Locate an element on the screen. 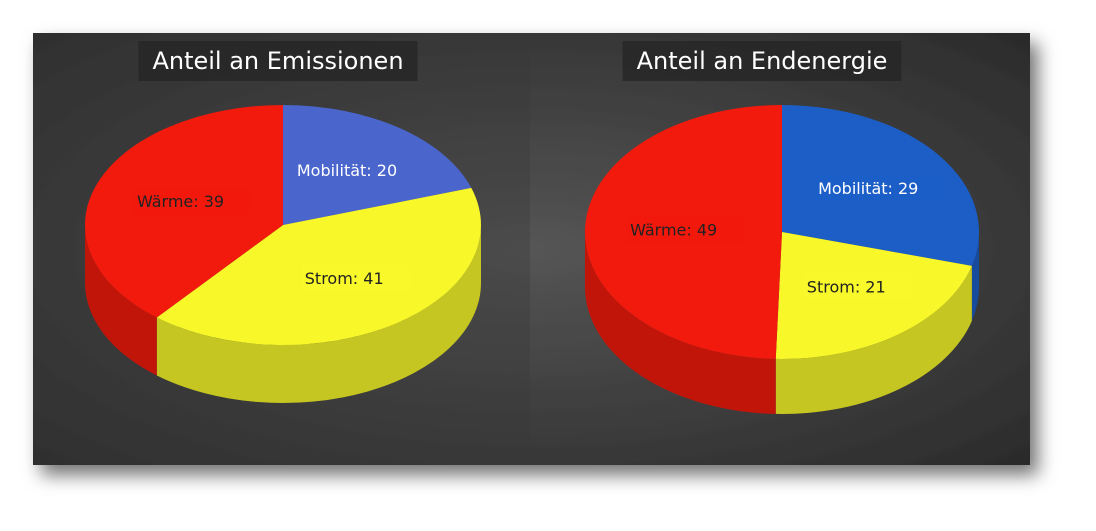 The width and height of the screenshot is (1096, 531). chart-title: Anteil an Emissionen is located at coordinates (277, 61).